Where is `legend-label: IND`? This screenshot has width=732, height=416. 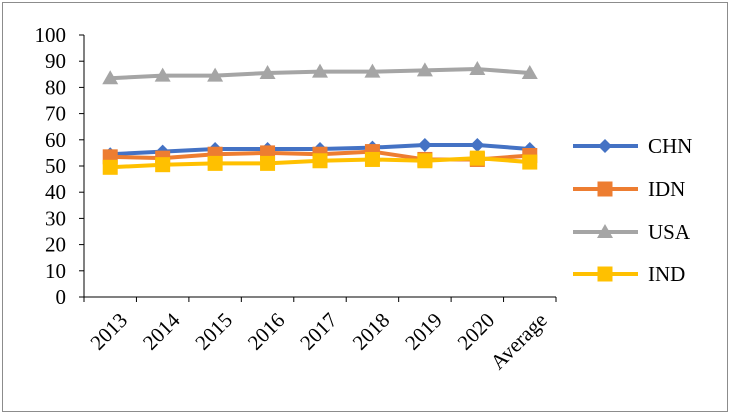 legend-label: IND is located at coordinates (666, 274).